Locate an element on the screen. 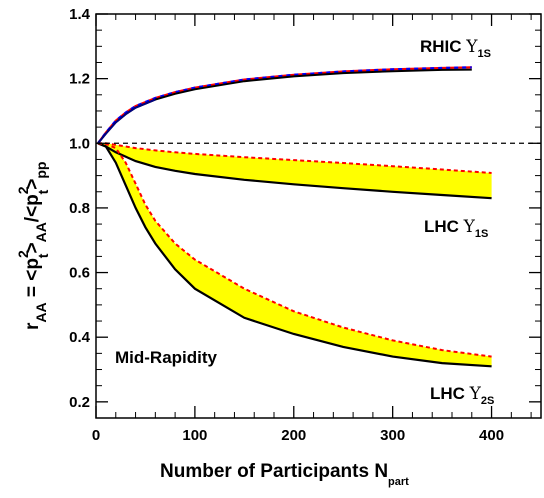  y-tick-label-0.6: 0.6 is located at coordinates (79, 273).